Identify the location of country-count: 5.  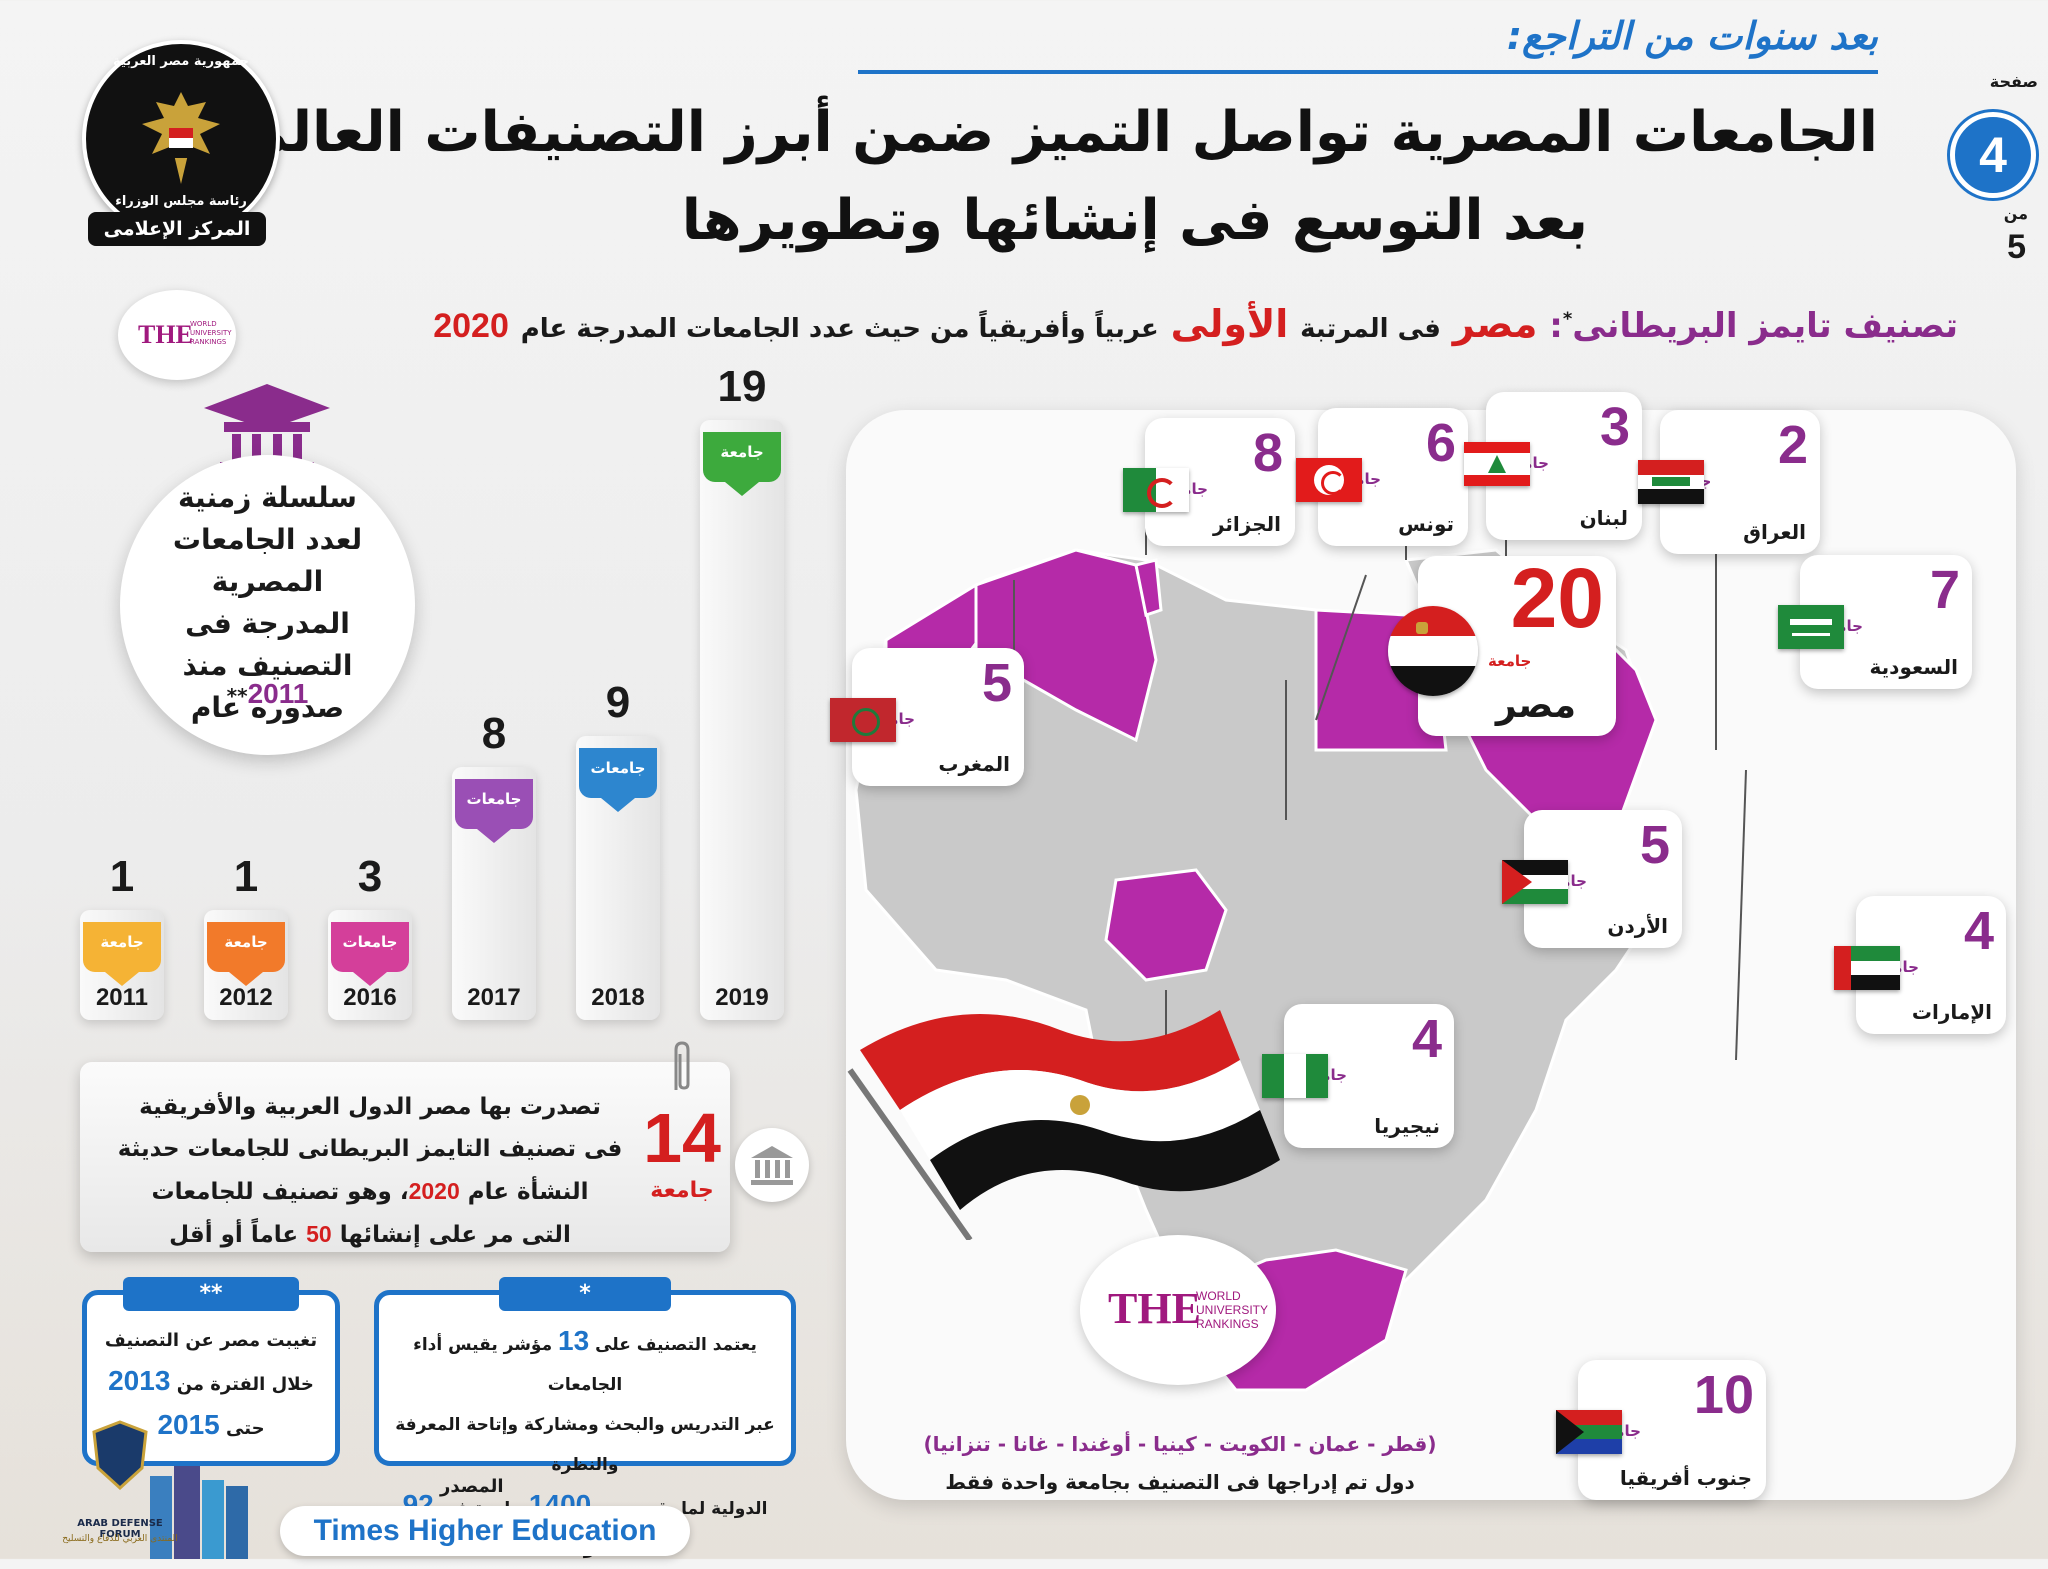
(996, 683).